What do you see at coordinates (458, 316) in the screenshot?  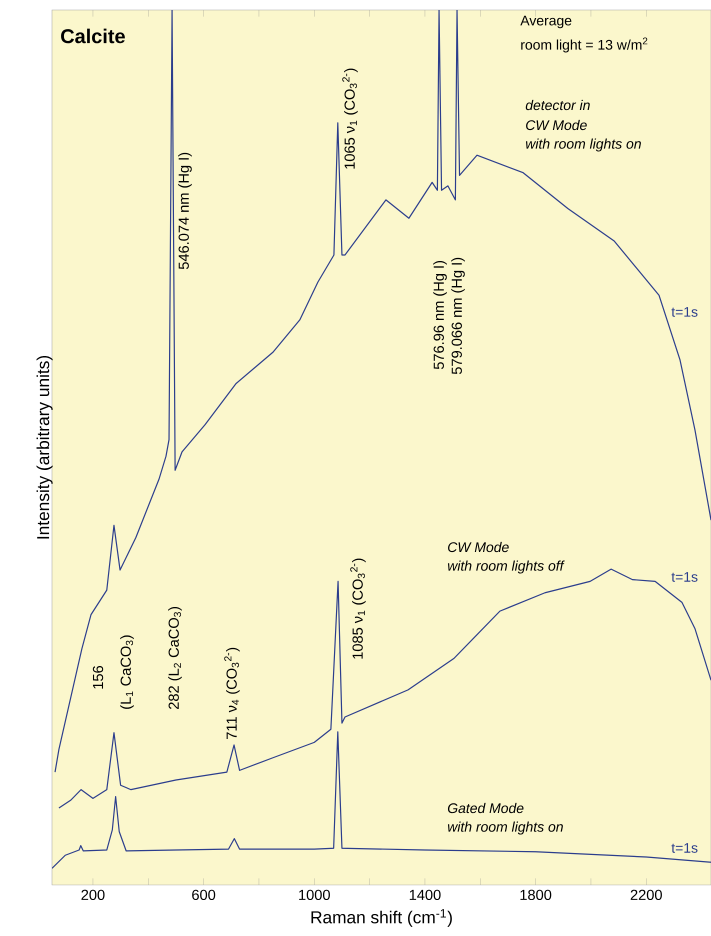 I see `annotation: 579.066 nm (Hg I)` at bounding box center [458, 316].